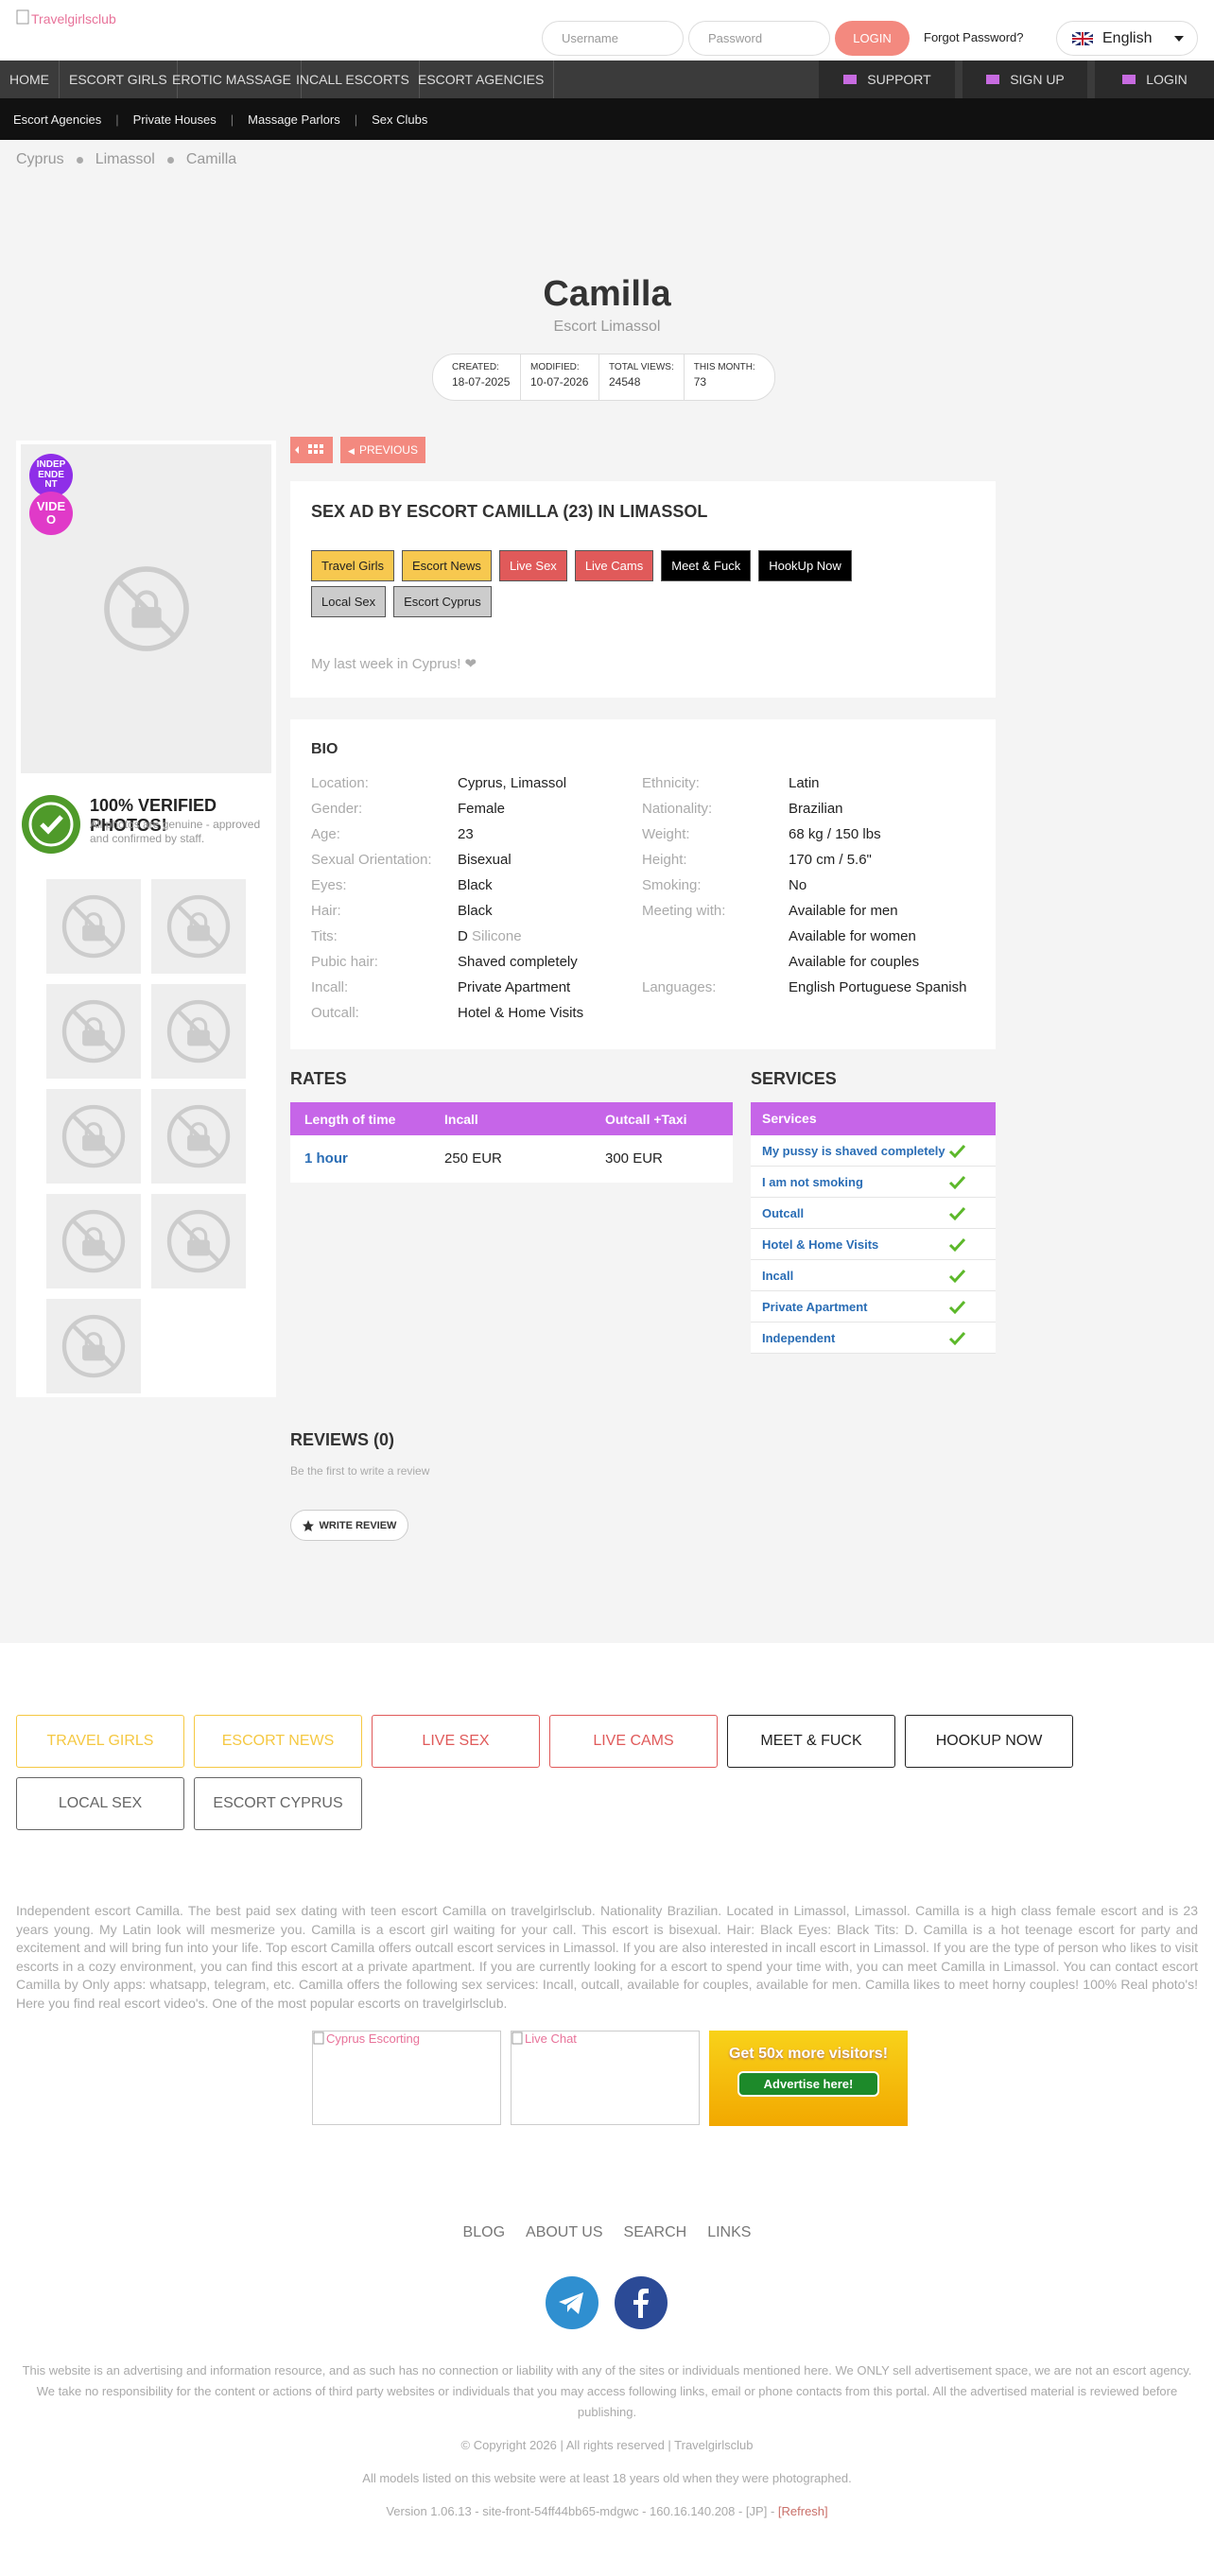 This screenshot has width=1214, height=2576. I want to click on footer-link: ABOUT US, so click(564, 2232).